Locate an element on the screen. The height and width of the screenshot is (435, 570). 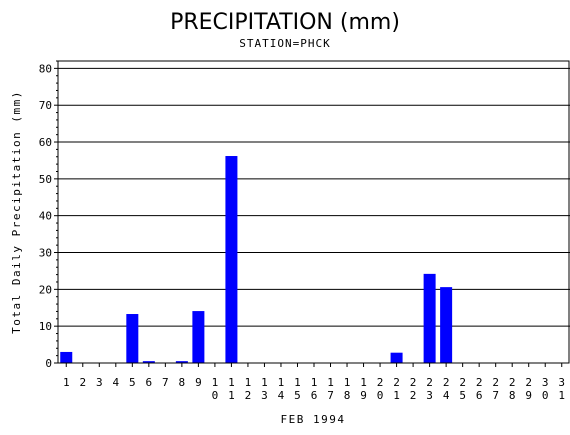
x-tick-label: 8 is located at coordinates (182, 382).